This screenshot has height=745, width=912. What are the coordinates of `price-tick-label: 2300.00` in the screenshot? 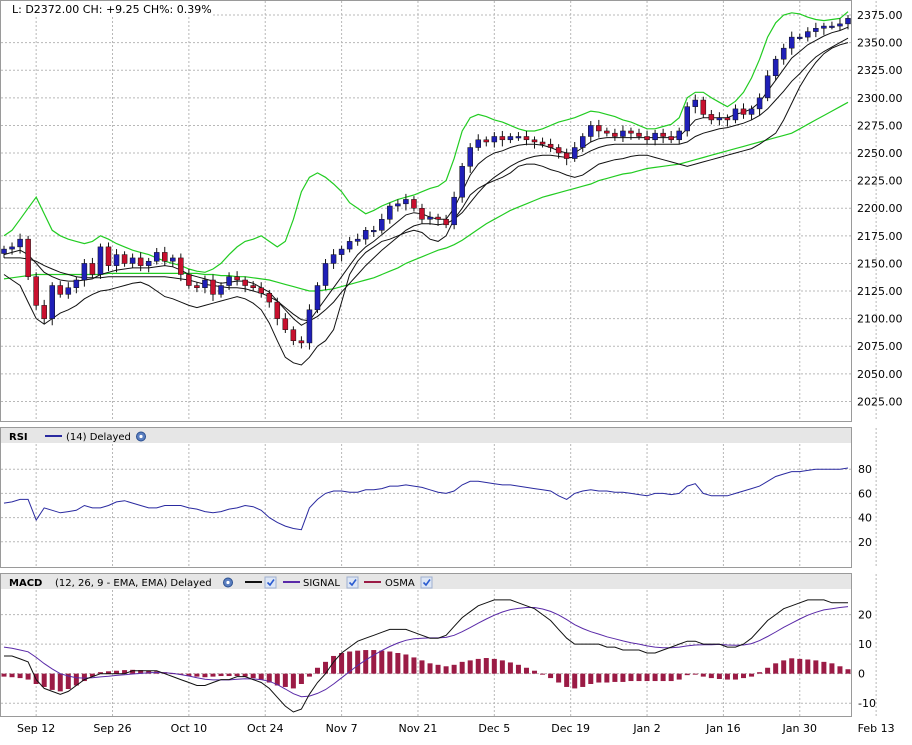 It's located at (880, 98).